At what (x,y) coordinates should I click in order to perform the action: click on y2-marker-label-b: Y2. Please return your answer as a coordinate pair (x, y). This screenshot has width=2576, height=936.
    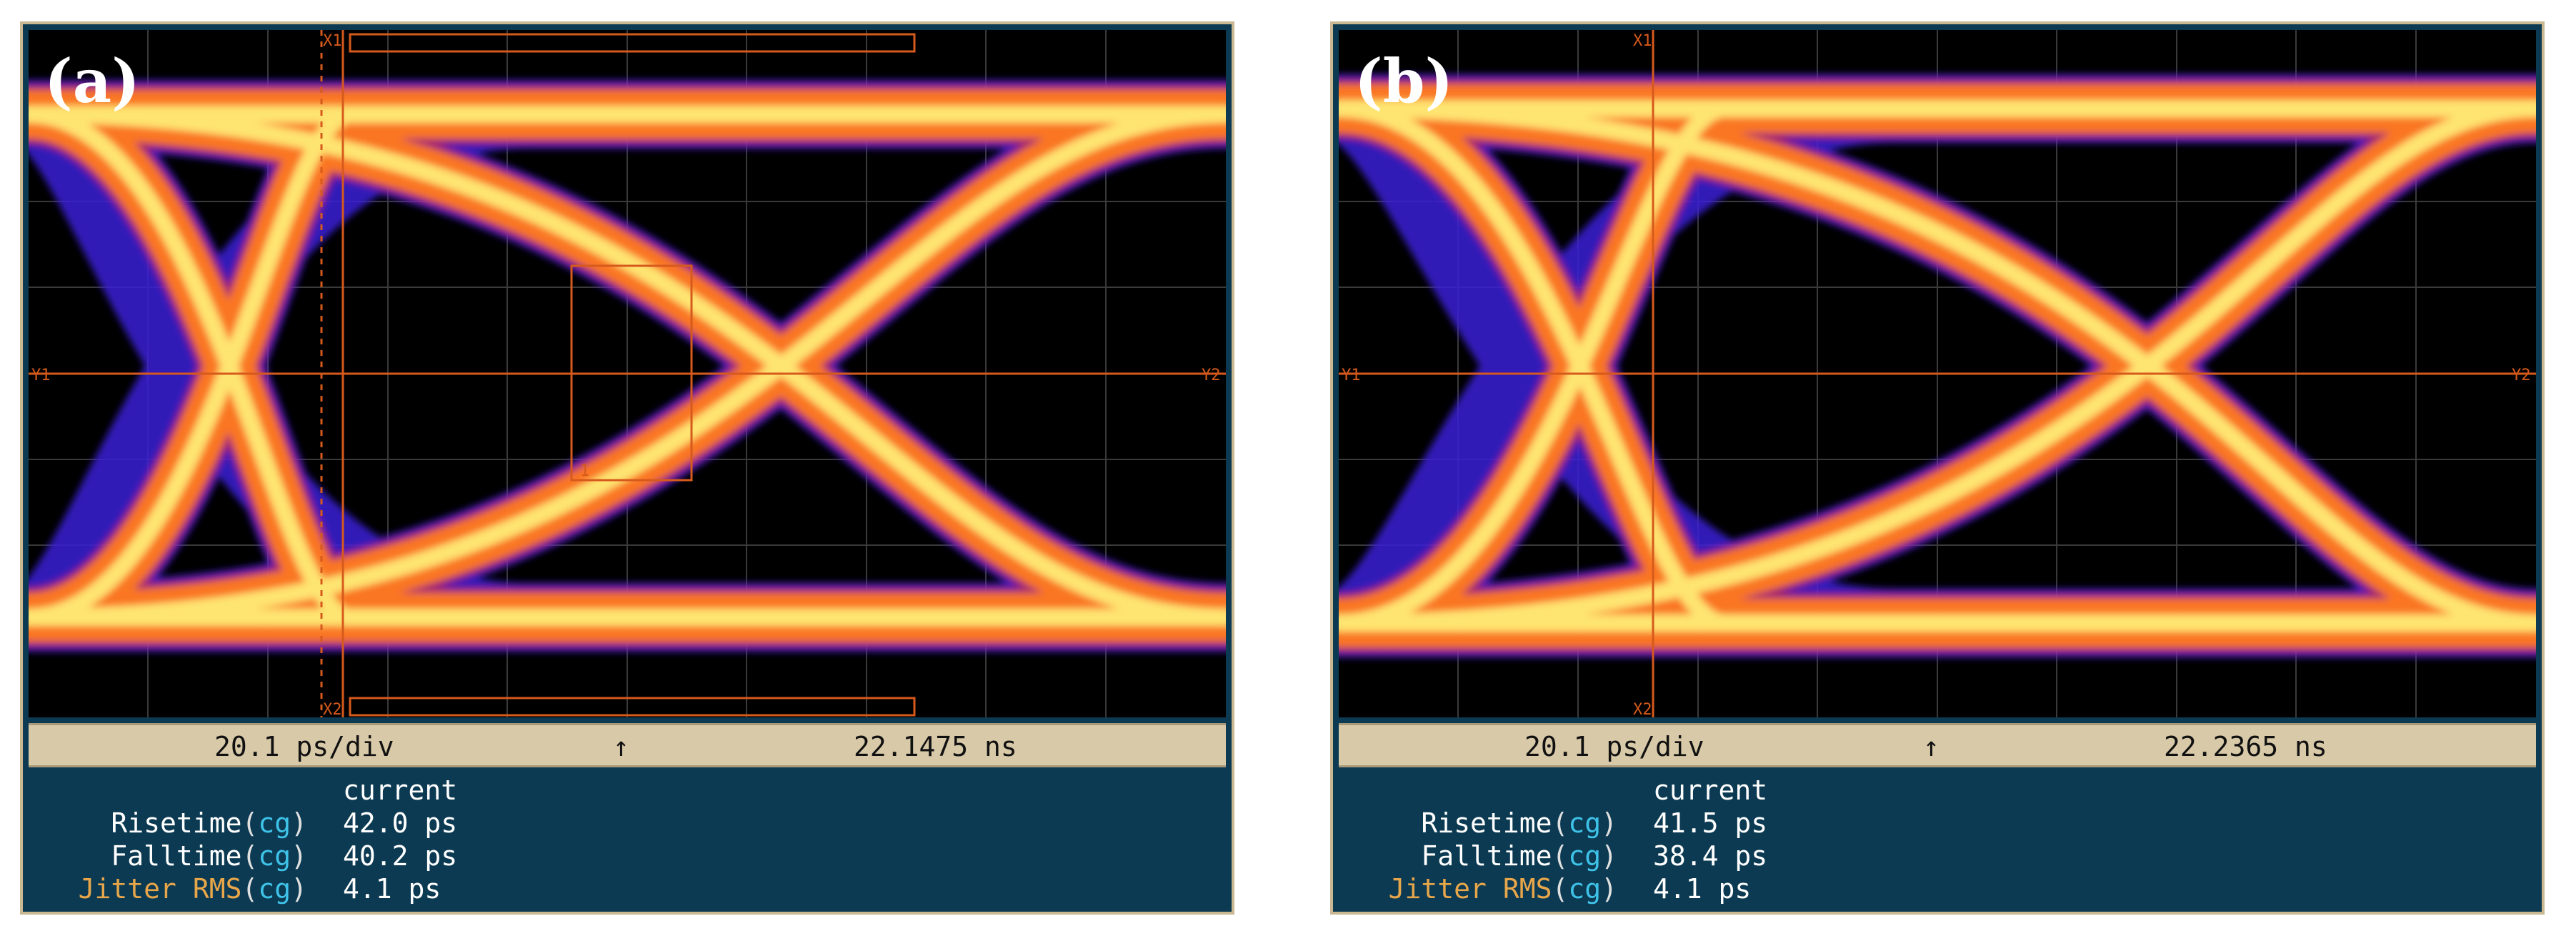
    Looking at the image, I should click on (2522, 375).